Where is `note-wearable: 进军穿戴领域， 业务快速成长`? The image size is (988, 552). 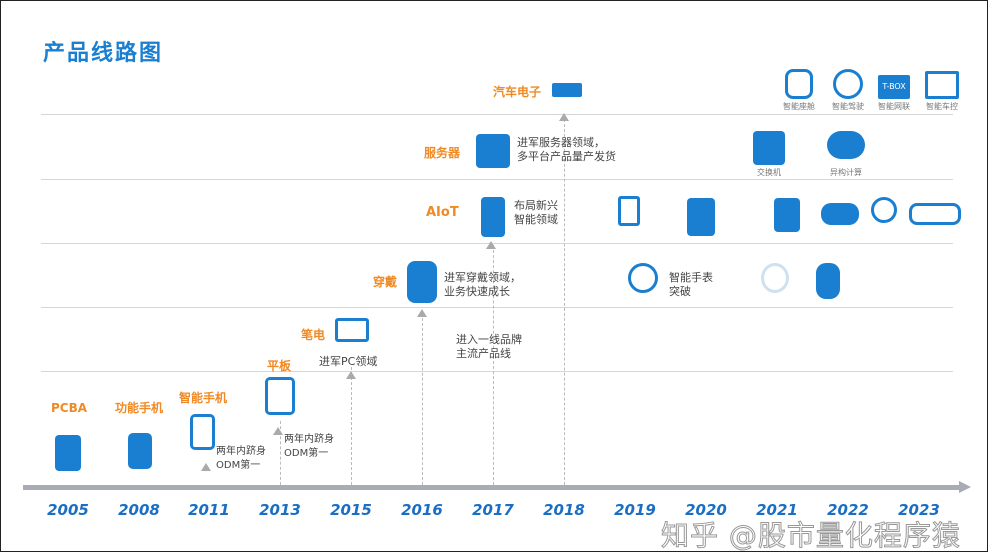 note-wearable: 进军穿戴领域， 业务快速成长 is located at coordinates (482, 284).